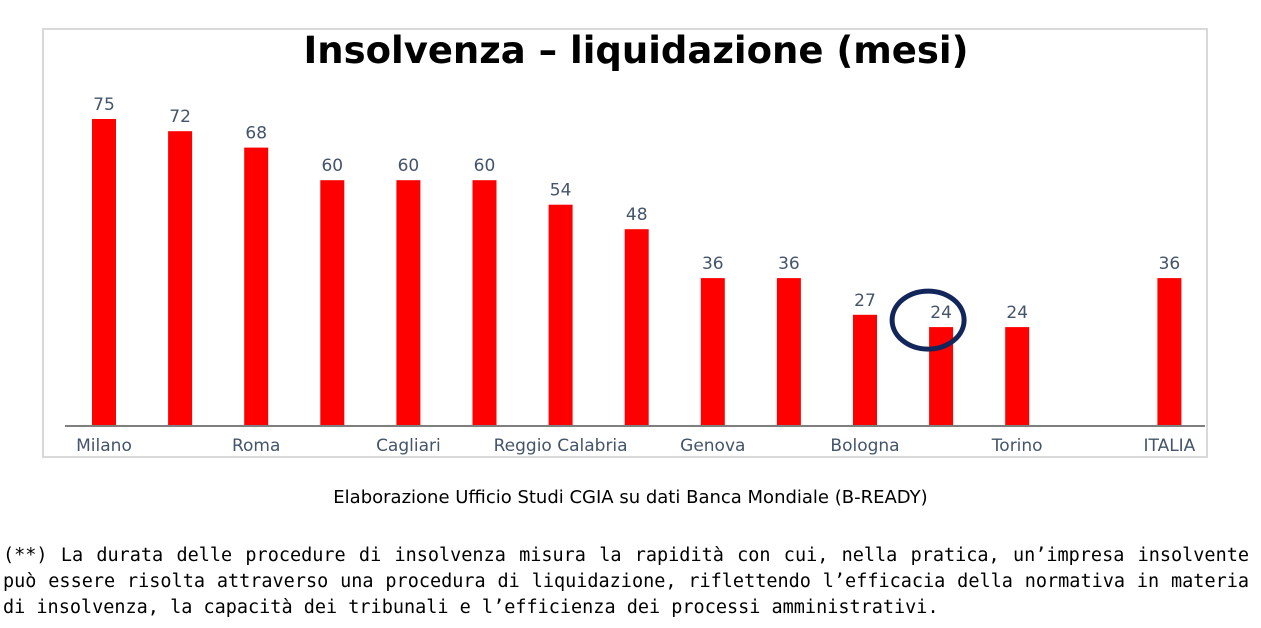 This screenshot has height=628, width=1261. What do you see at coordinates (1170, 264) in the screenshot?
I see `data-label-14: 36` at bounding box center [1170, 264].